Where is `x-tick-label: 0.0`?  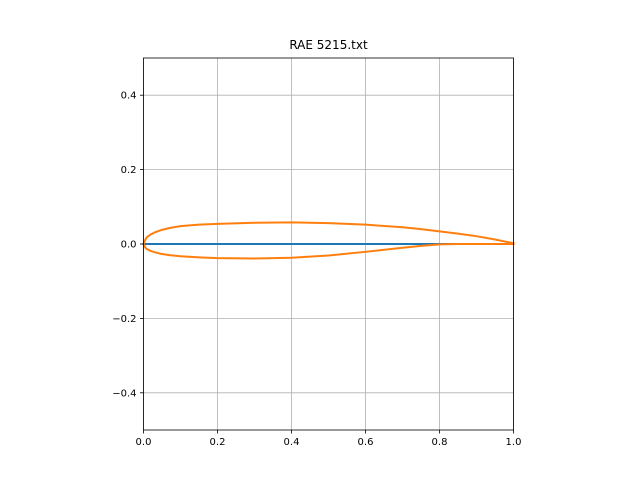
x-tick-label: 0.0 is located at coordinates (144, 442).